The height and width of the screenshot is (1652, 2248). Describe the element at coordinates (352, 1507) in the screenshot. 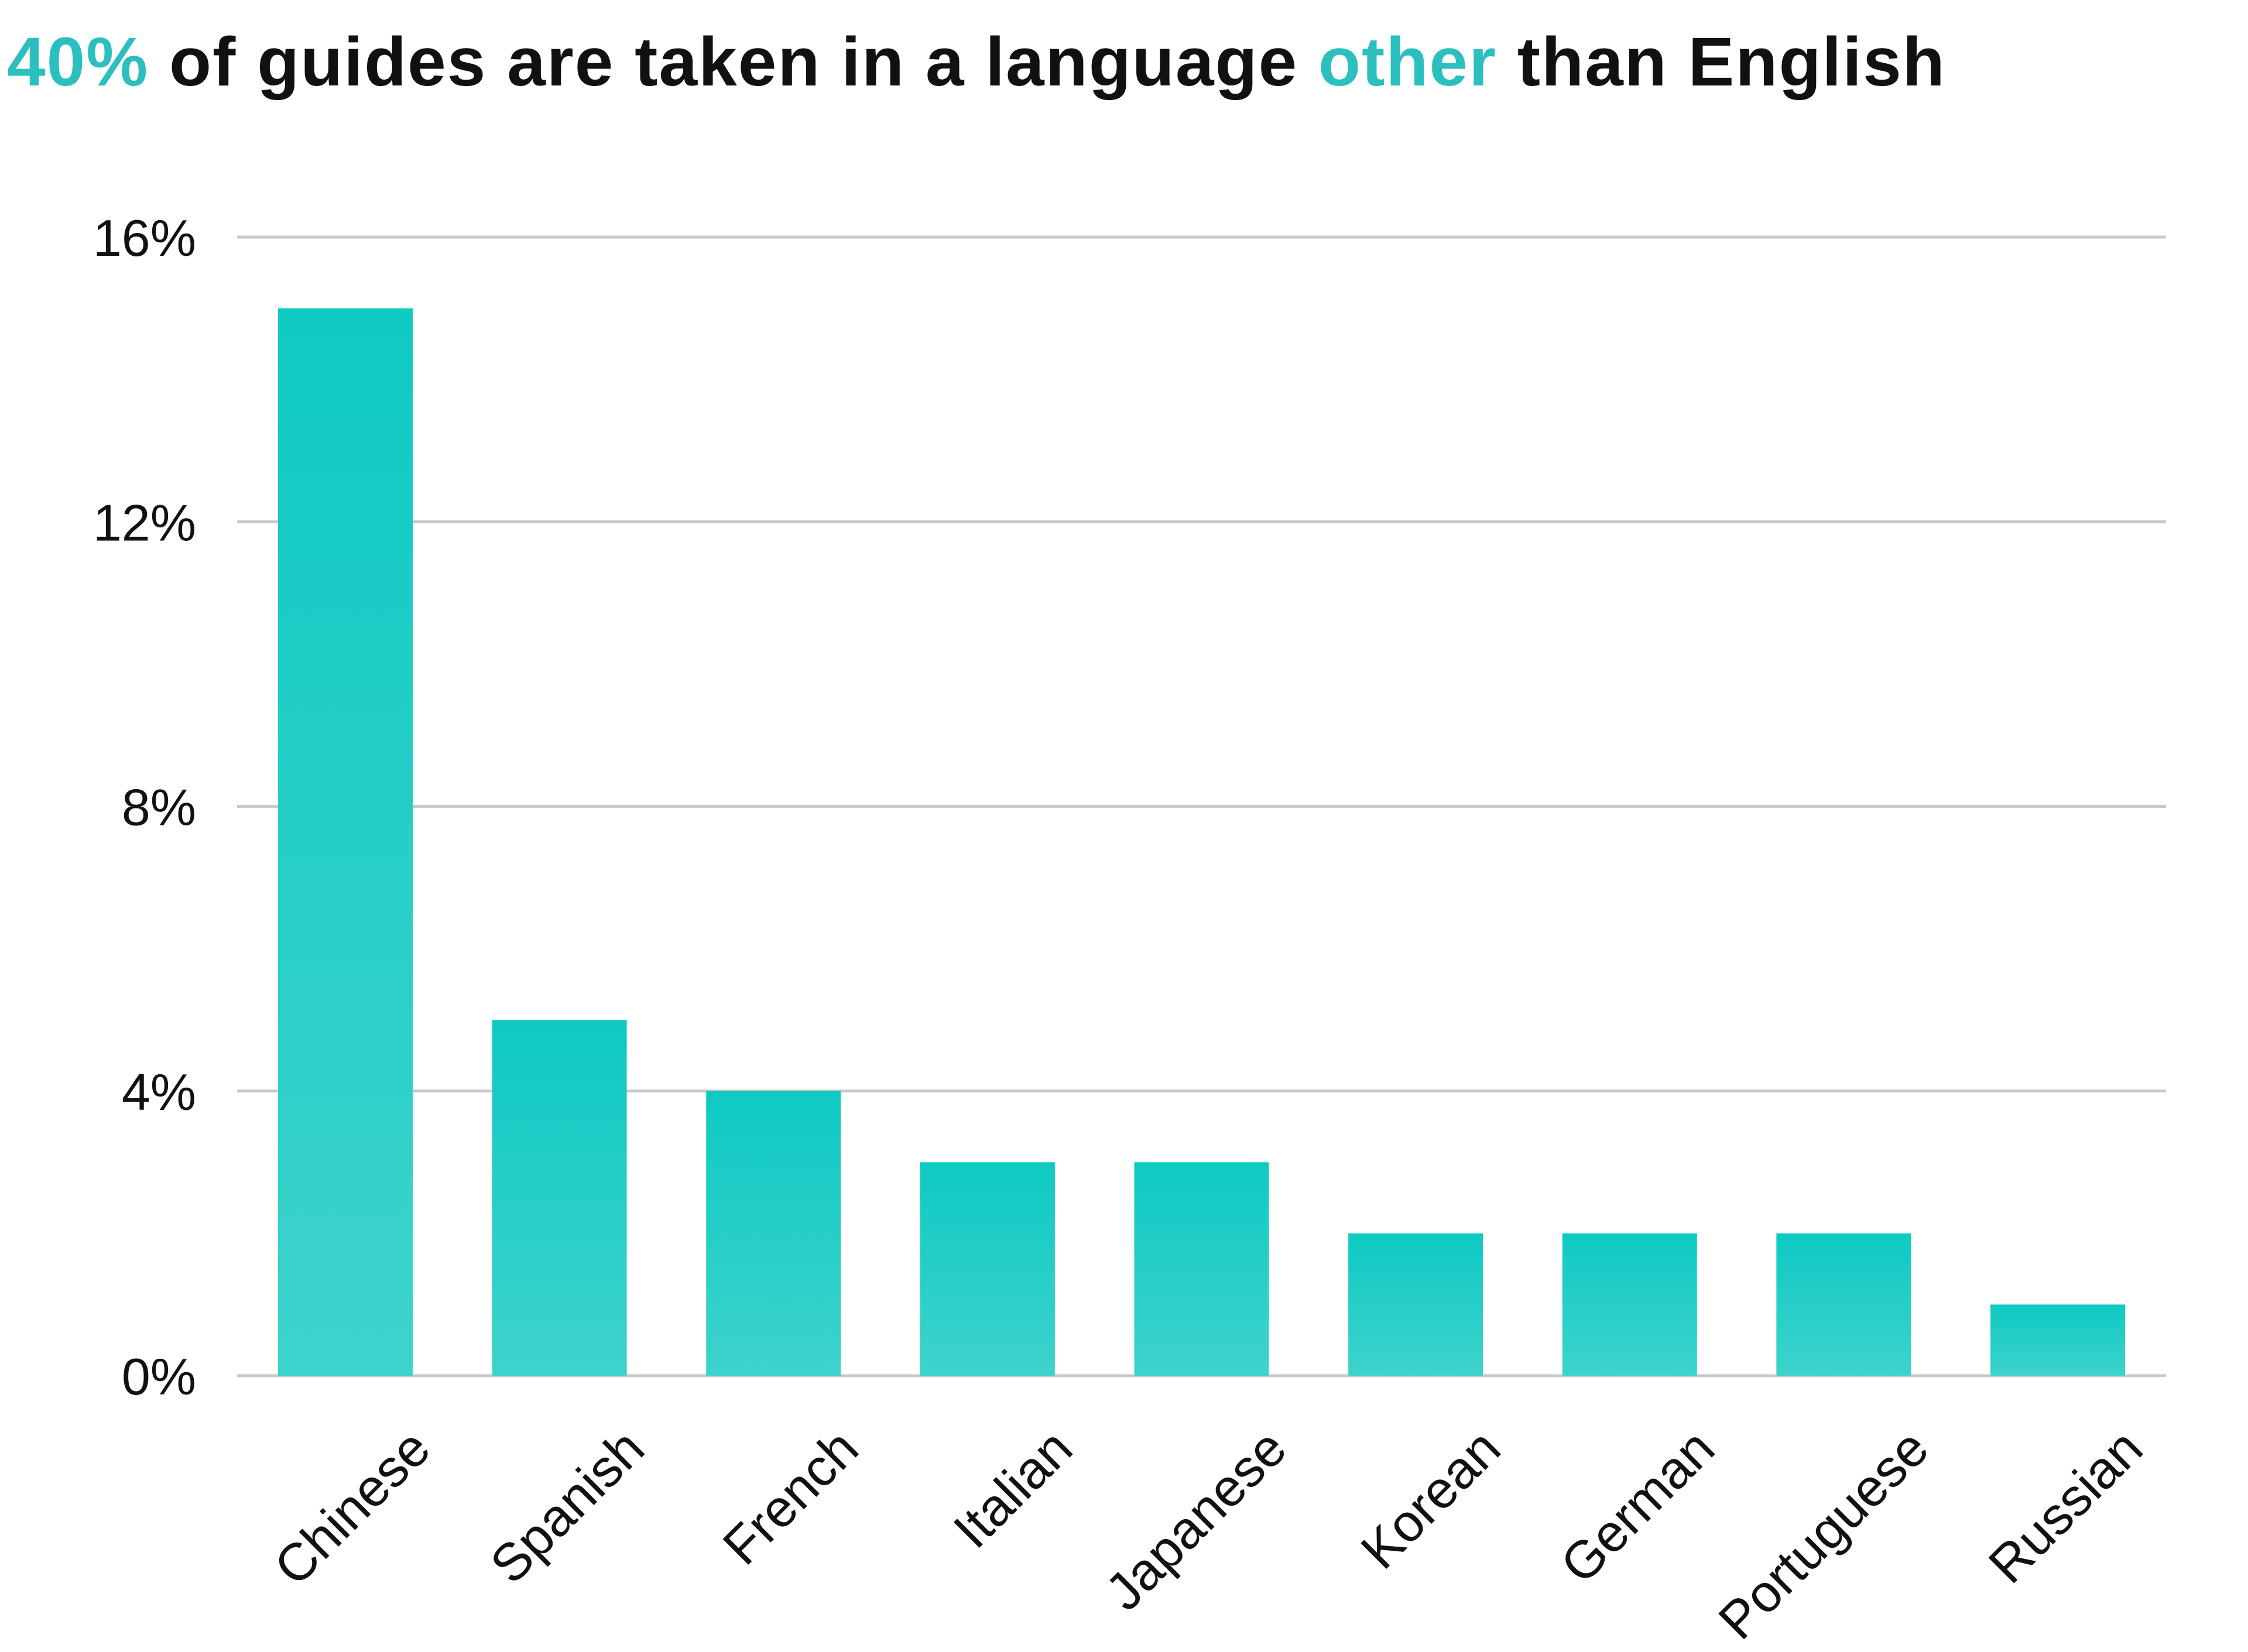

I see `x-tick-label: Chinese` at that location.